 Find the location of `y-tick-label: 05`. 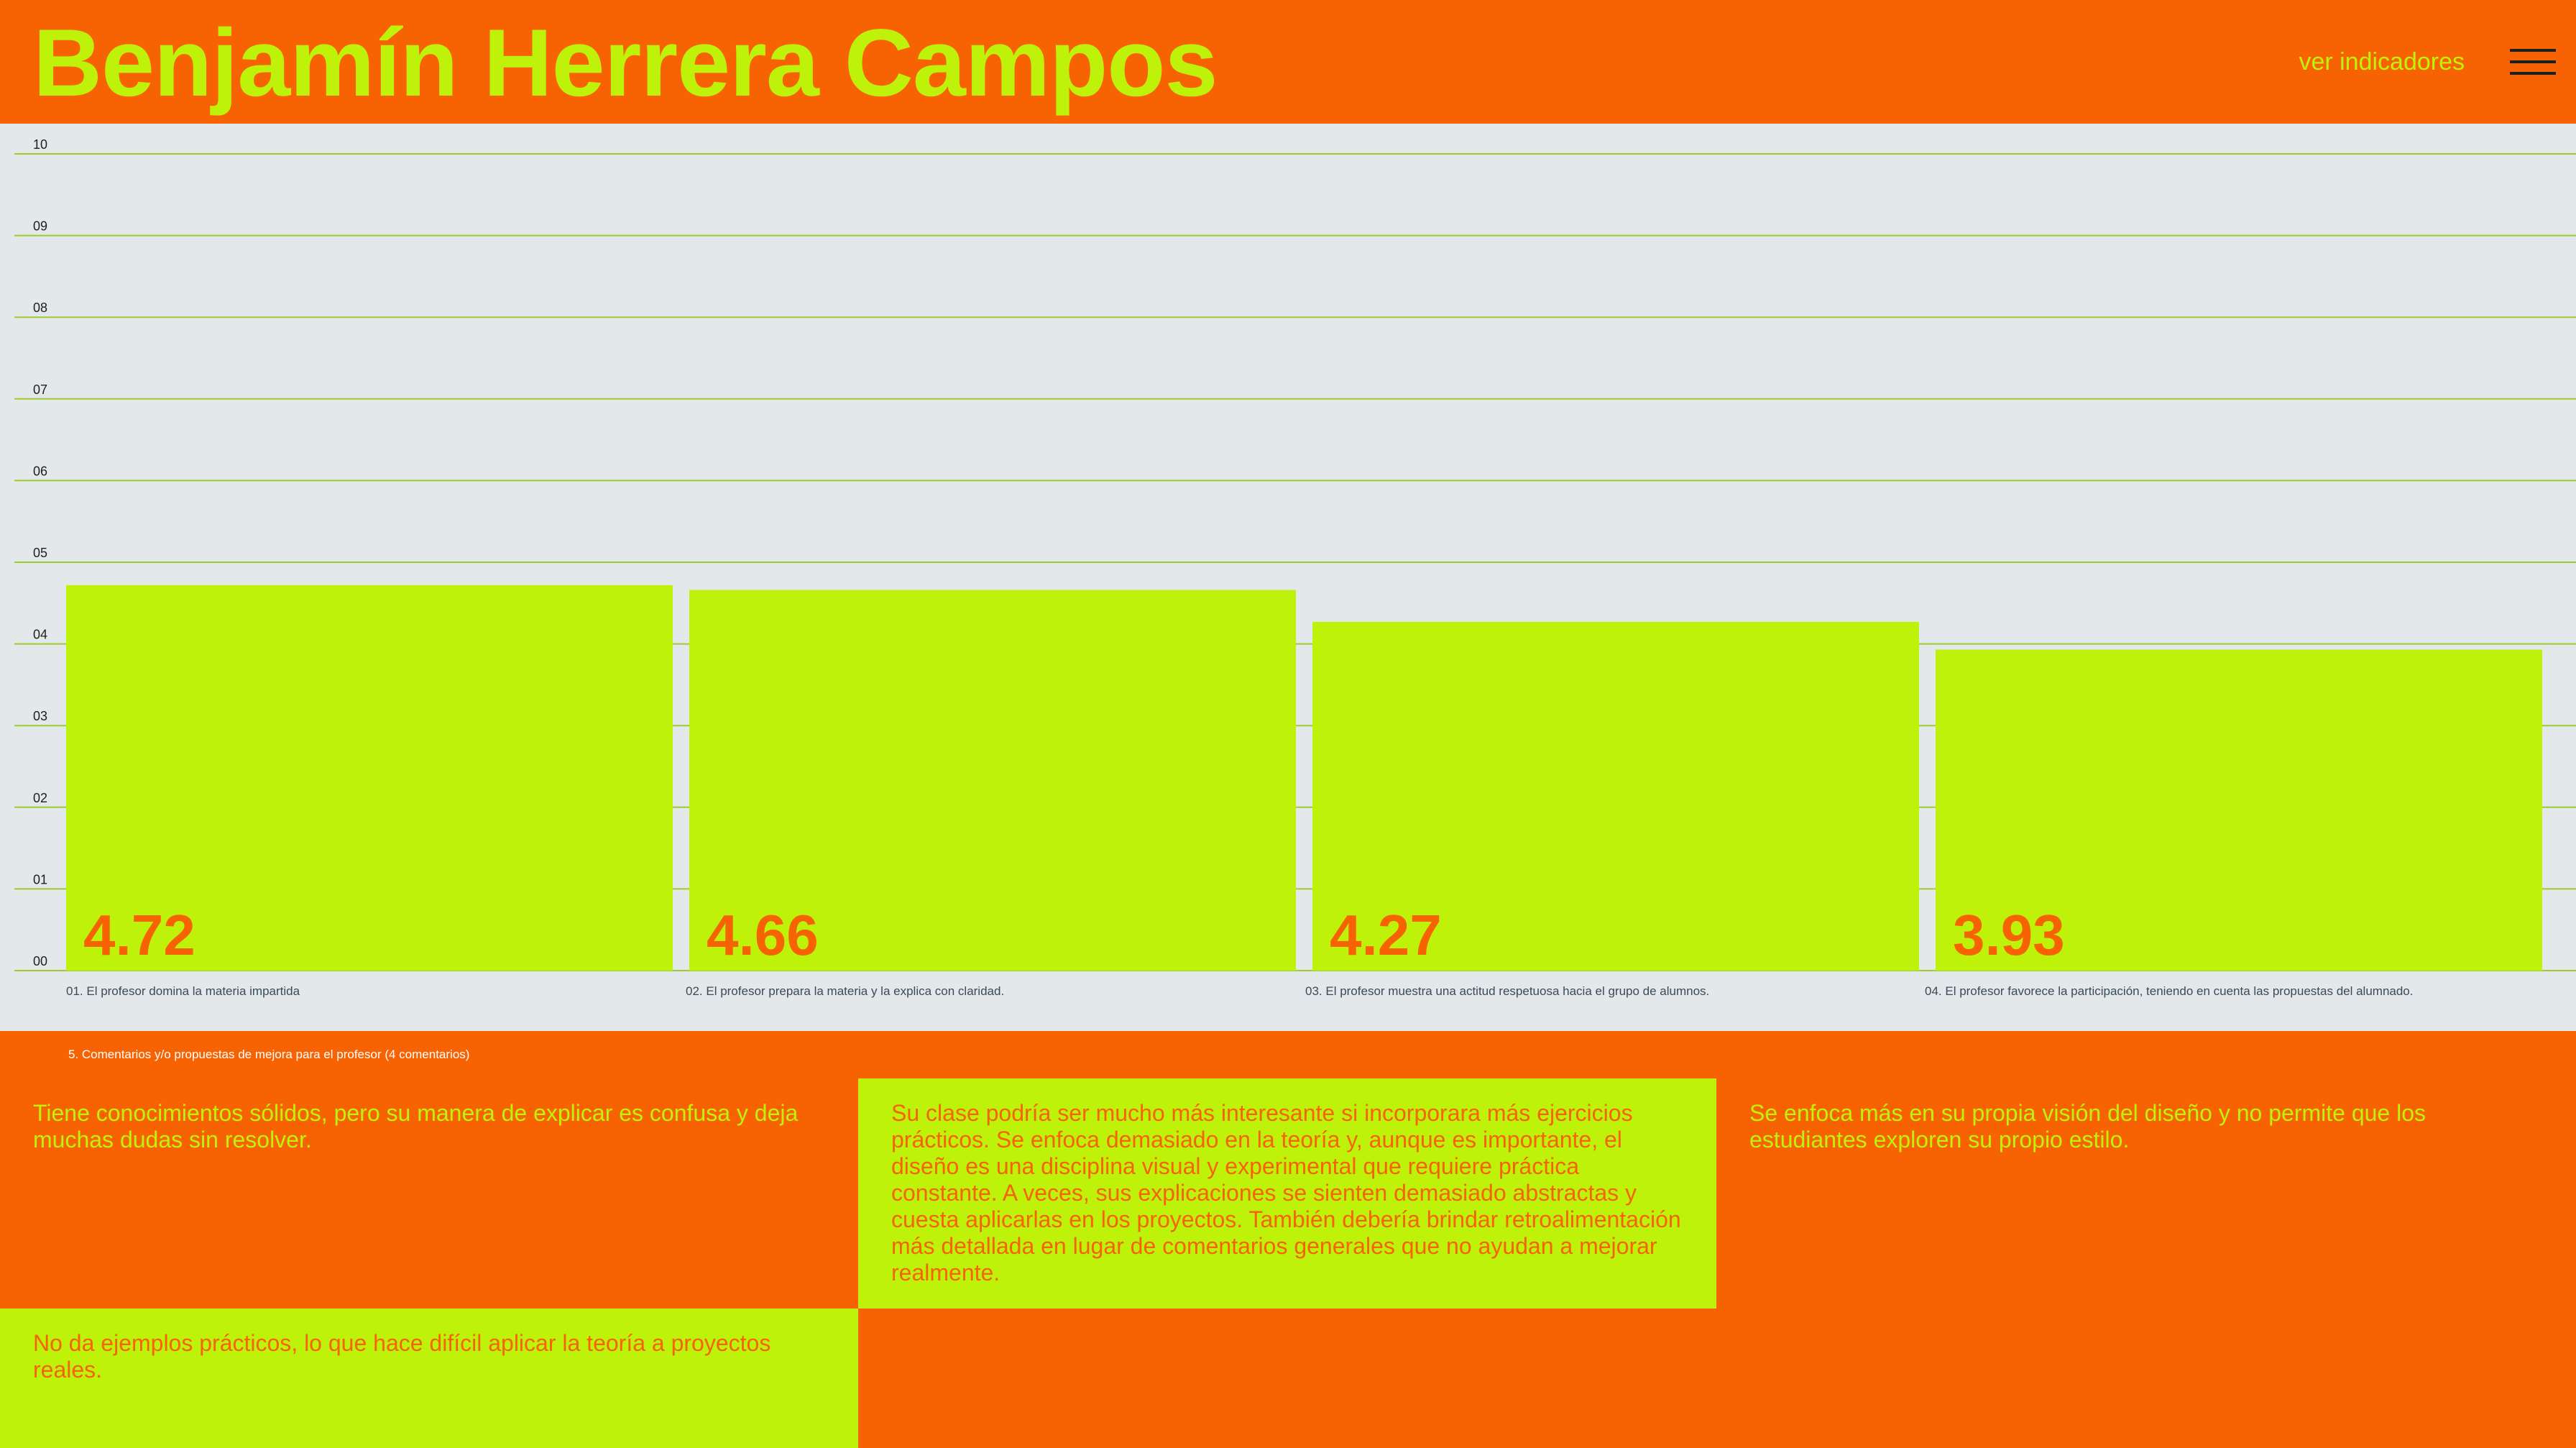

y-tick-label: 05 is located at coordinates (40, 553).